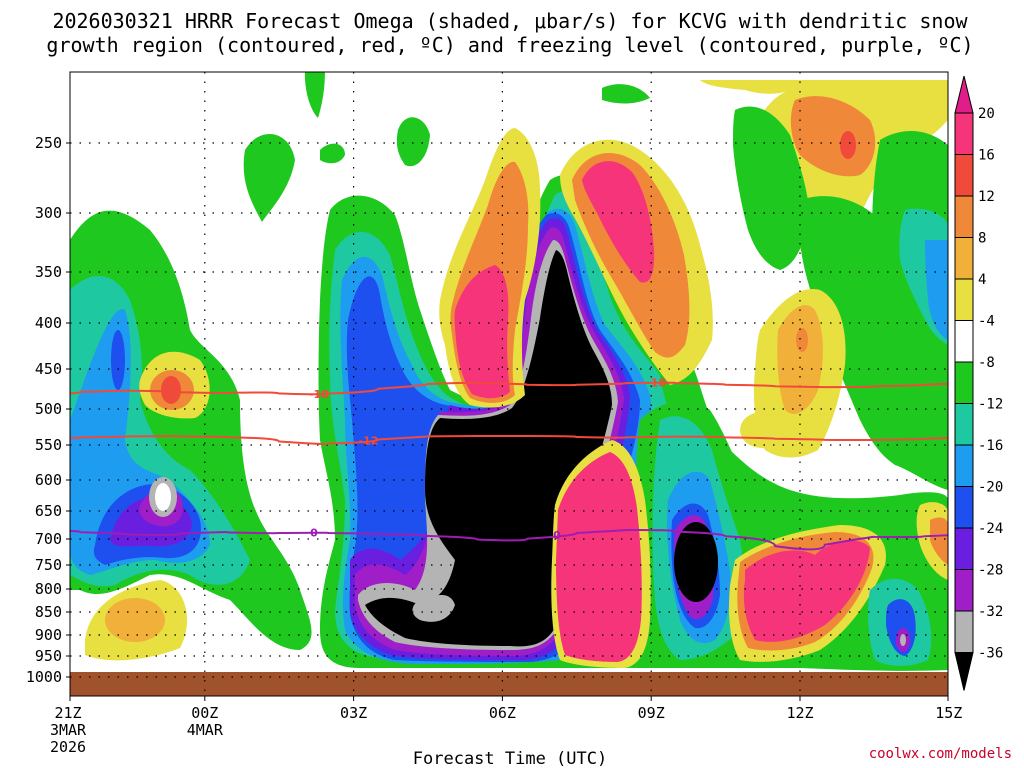 This screenshot has height=768, width=1024. What do you see at coordinates (48, 480) in the screenshot?
I see `y-tick-label: 600` at bounding box center [48, 480].